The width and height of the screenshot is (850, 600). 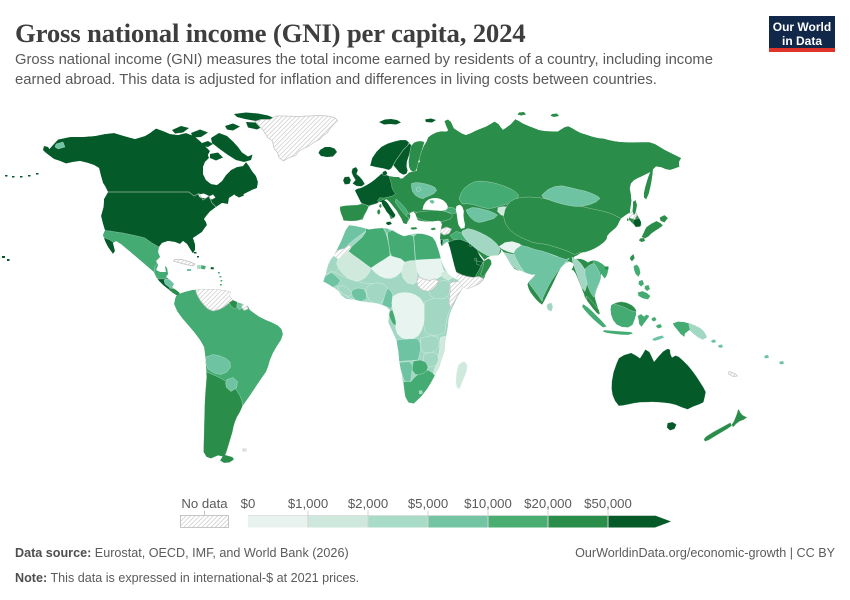 What do you see at coordinates (608, 503) in the screenshot?
I see `svg-text: $50,000` at bounding box center [608, 503].